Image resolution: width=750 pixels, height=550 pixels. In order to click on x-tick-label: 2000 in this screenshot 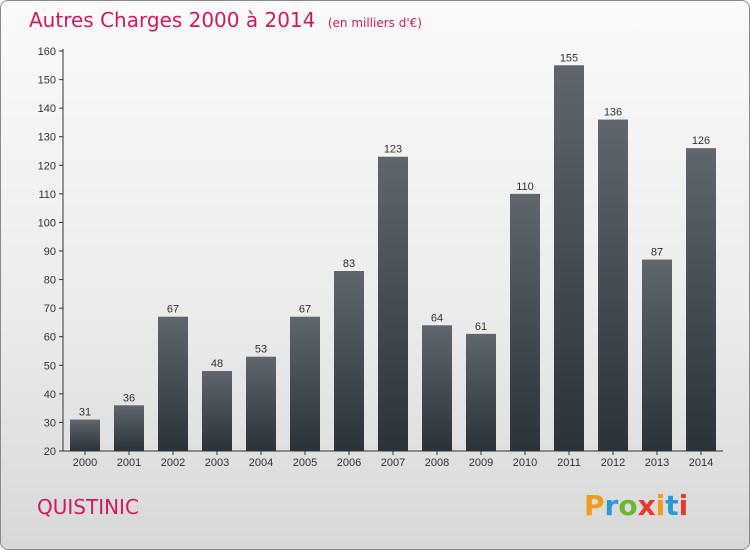, I will do `click(85, 463)`.